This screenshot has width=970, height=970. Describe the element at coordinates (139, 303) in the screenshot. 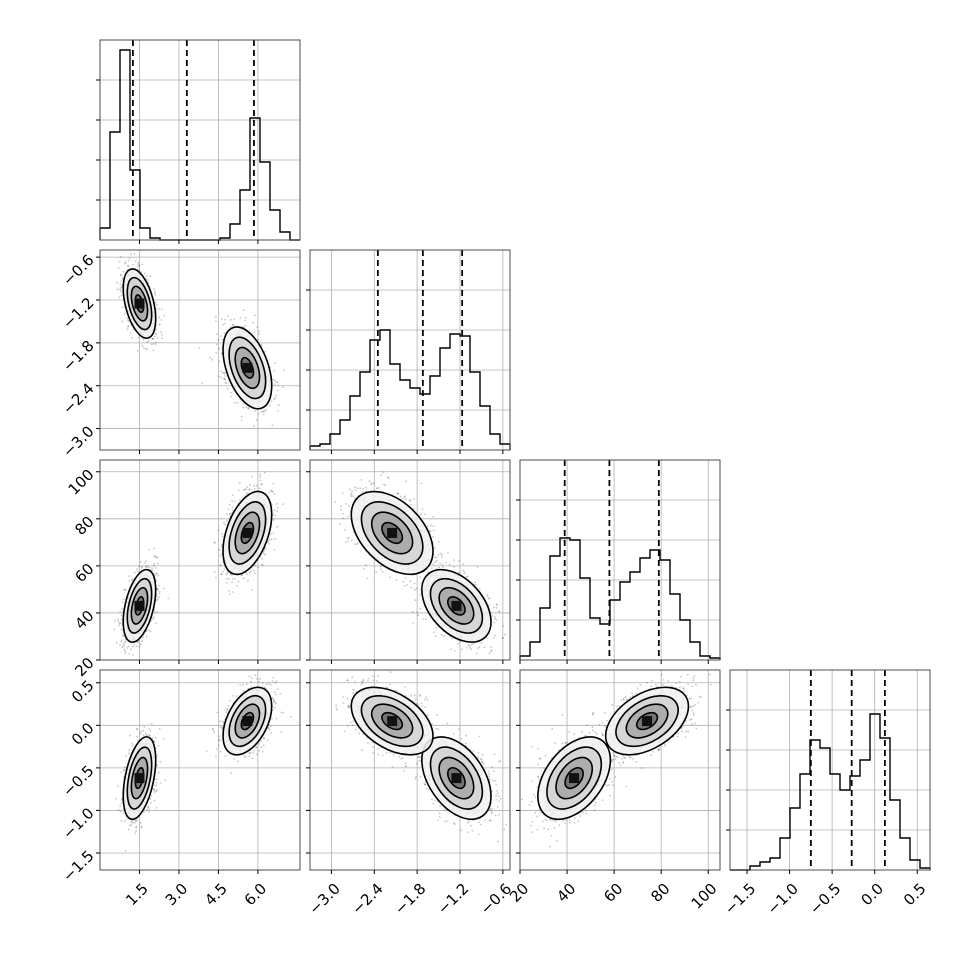

I see `density-peak` at that location.